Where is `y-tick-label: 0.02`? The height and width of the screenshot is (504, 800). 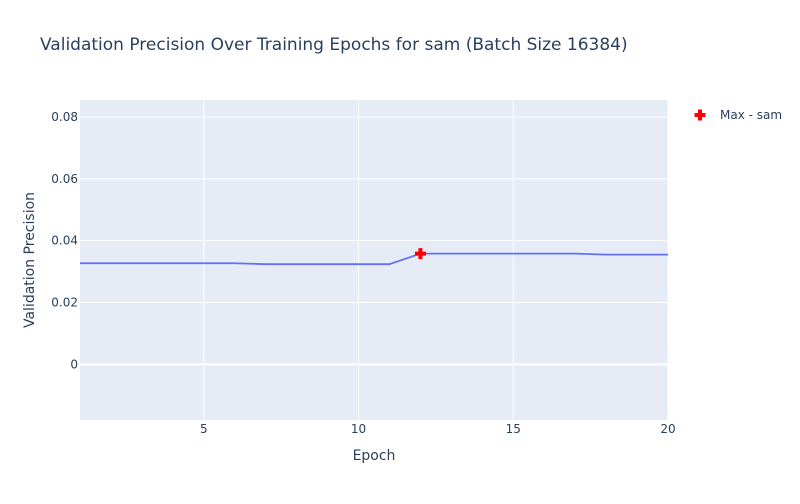 y-tick-label: 0.02 is located at coordinates (64, 303).